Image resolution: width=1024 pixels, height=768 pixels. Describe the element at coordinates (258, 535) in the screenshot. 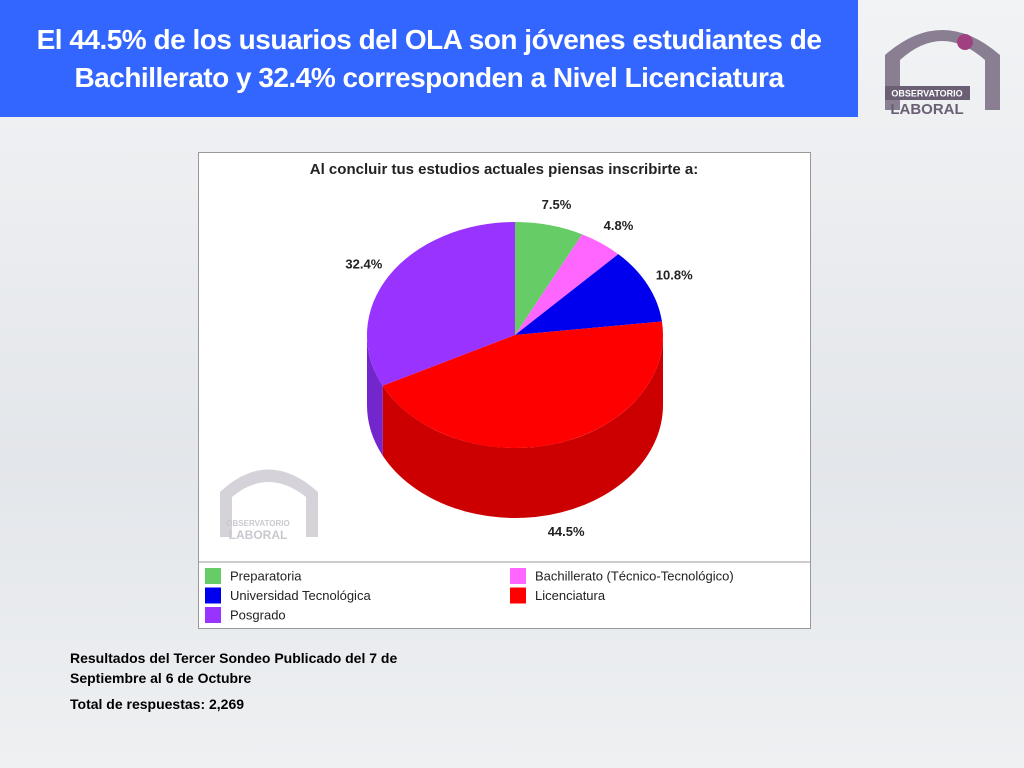

I see `watermark-text: LABORAL` at that location.